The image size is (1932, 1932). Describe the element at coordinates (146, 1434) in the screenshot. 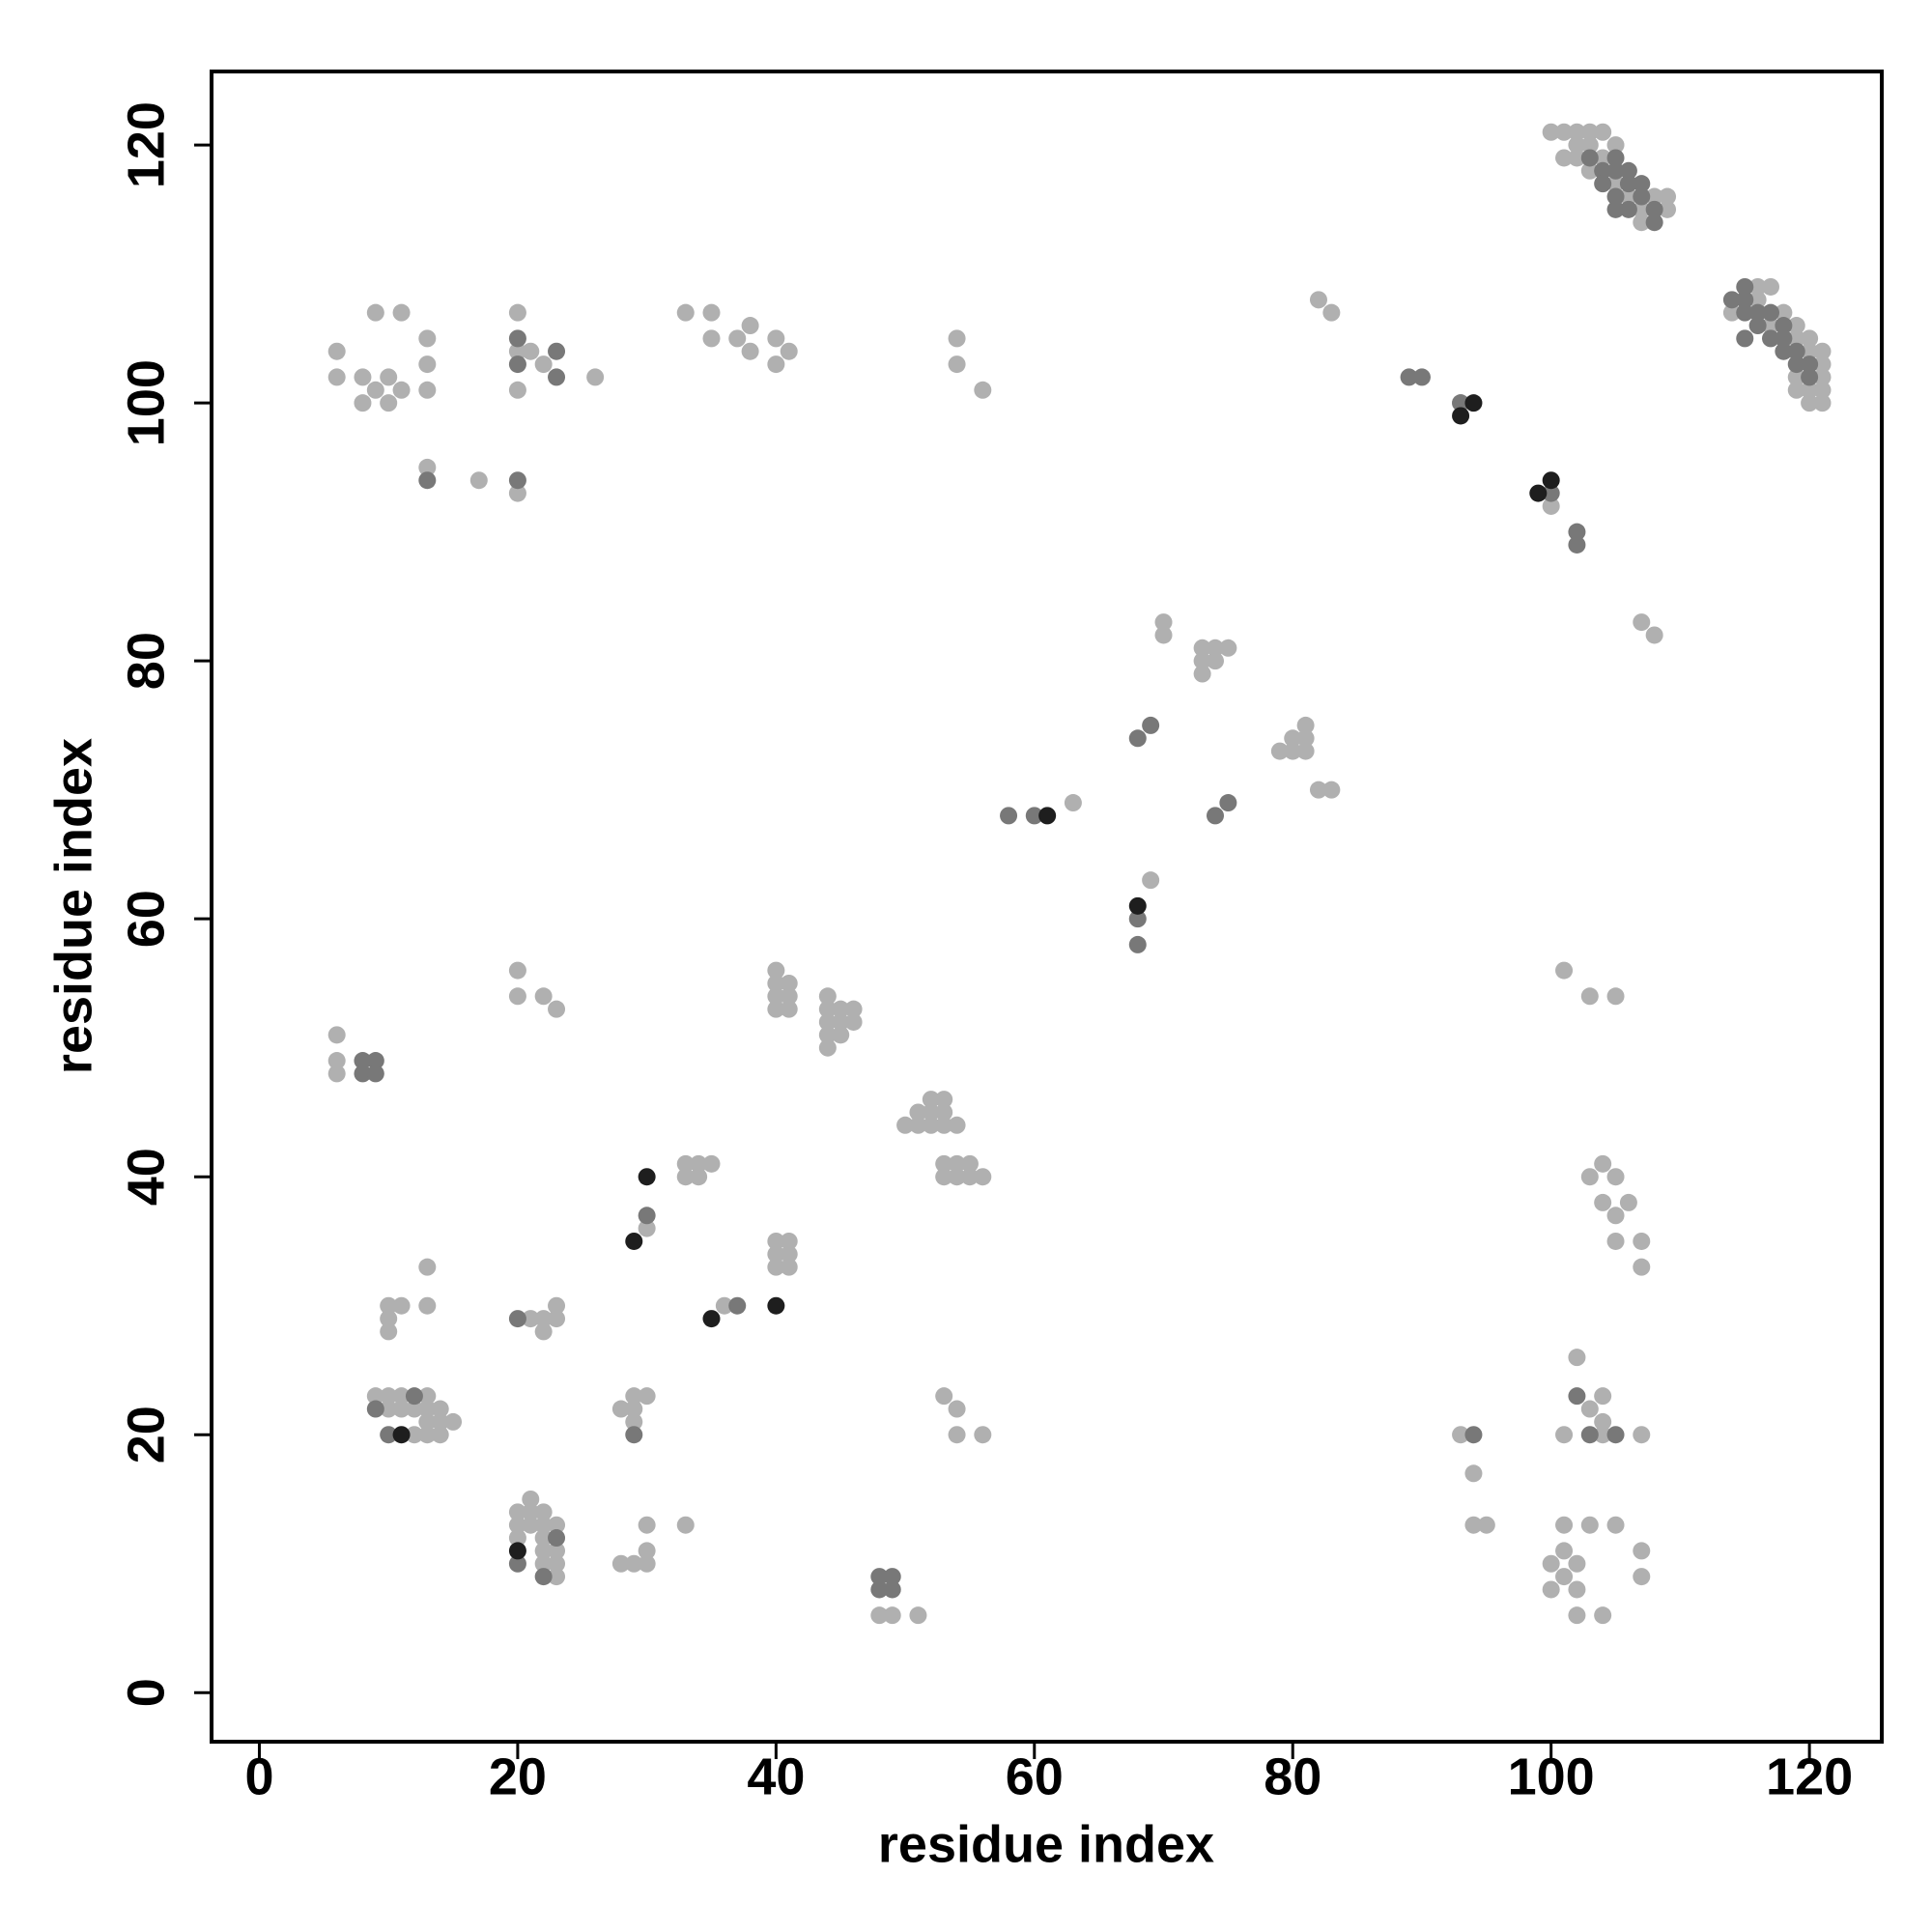

I see `y-tick-label: 20` at that location.